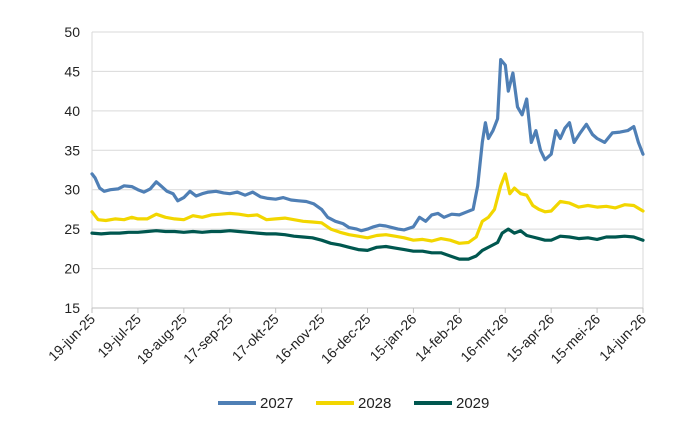  Describe the element at coordinates (72, 308) in the screenshot. I see `y-tick-label: 15` at that location.